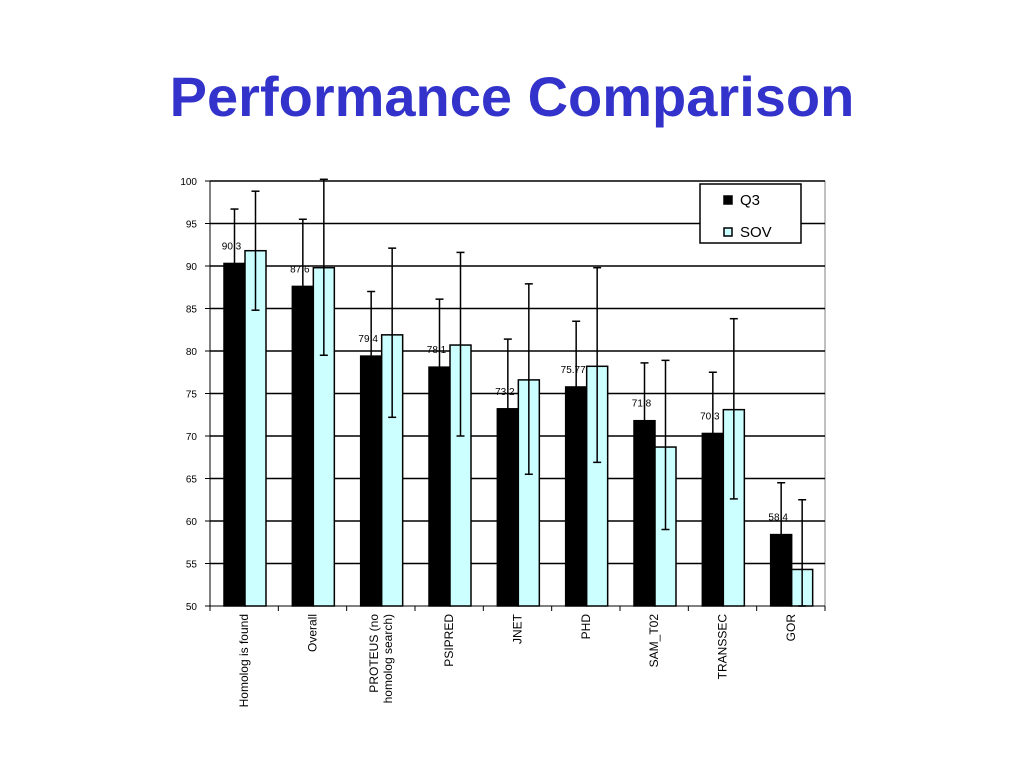 The image size is (1024, 768). I want to click on x-tick-label-line: SAM_T02, so click(654, 641).